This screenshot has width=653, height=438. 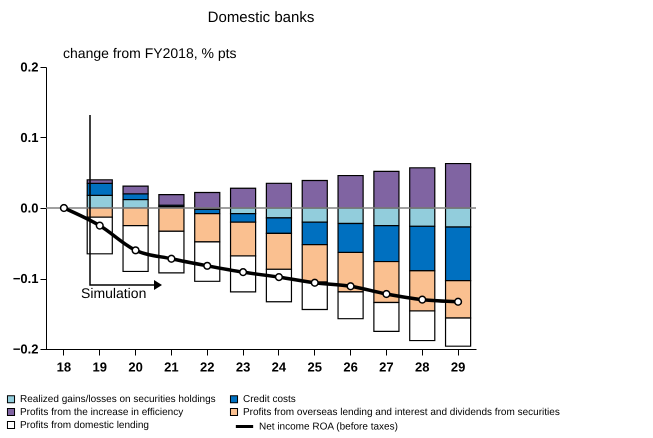 What do you see at coordinates (102, 412) in the screenshot?
I see `legend-label: Profits from the increase in efficiency` at bounding box center [102, 412].